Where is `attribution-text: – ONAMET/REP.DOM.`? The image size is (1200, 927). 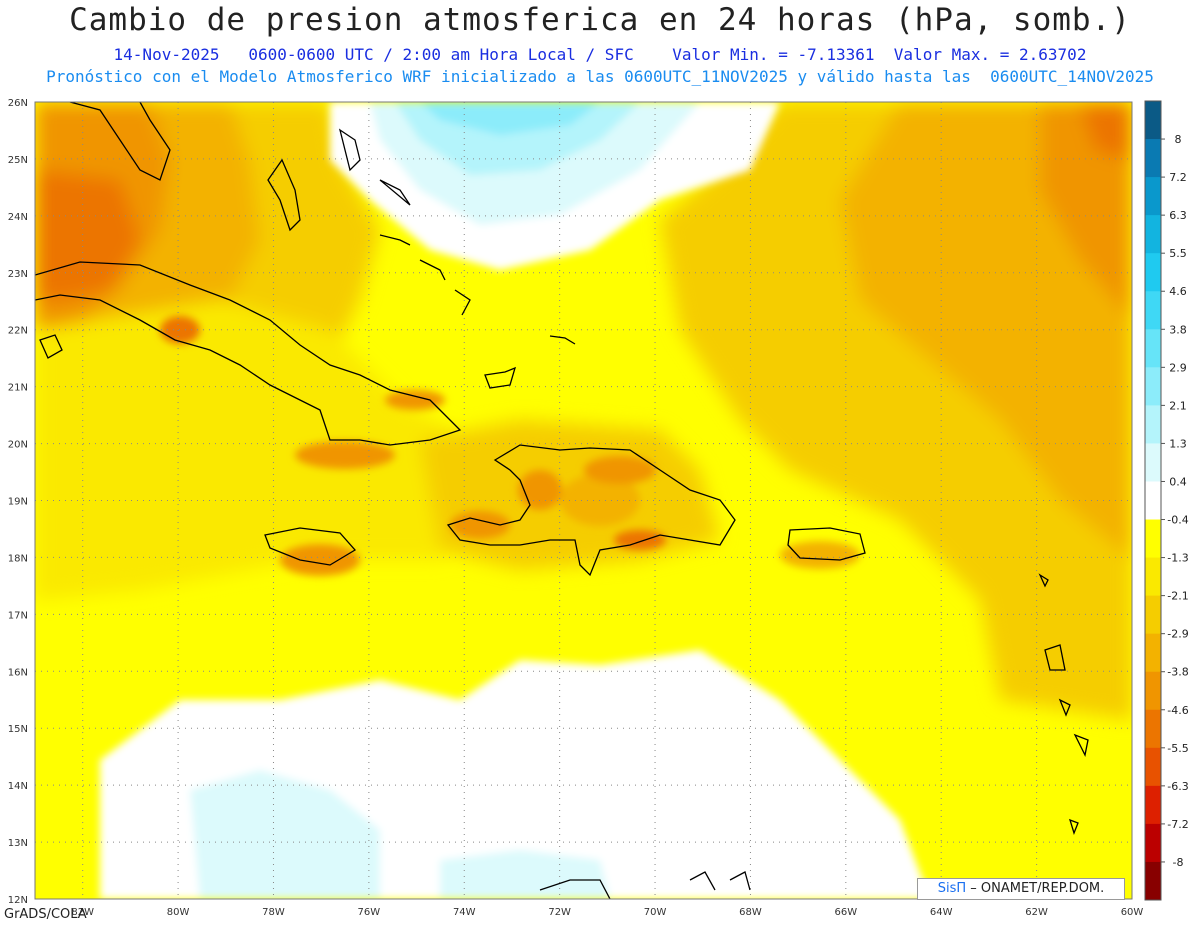 attribution-text: – ONAMET/REP.DOM. is located at coordinates (1035, 888).